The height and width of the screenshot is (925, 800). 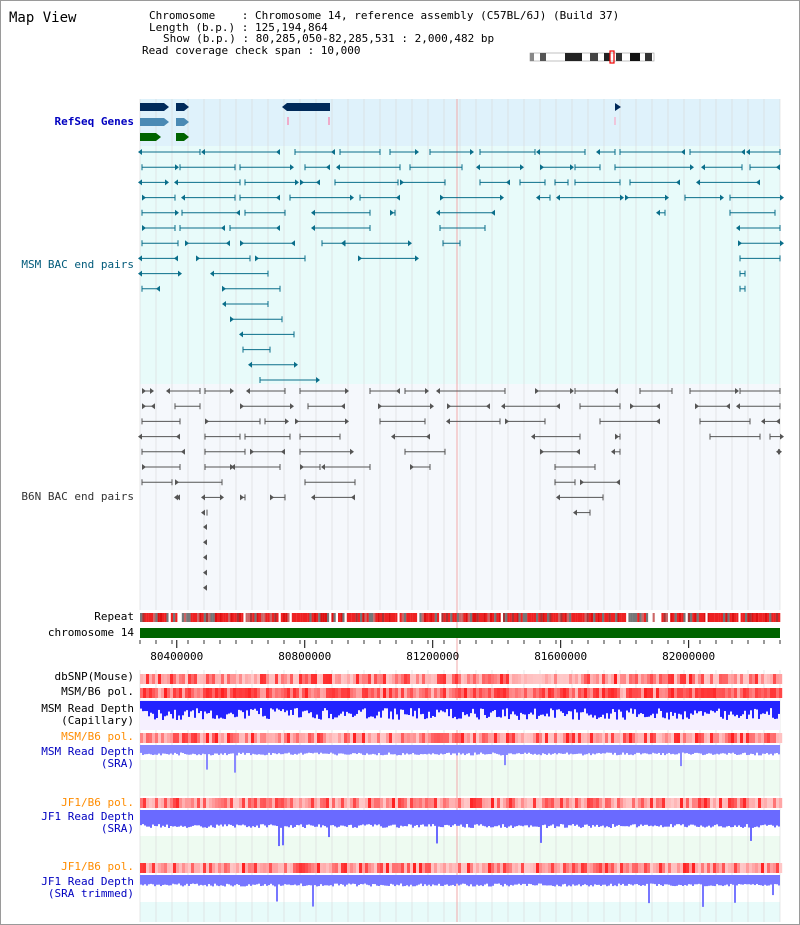 I want to click on gene-strand-arrow, so click(x=186, y=107).